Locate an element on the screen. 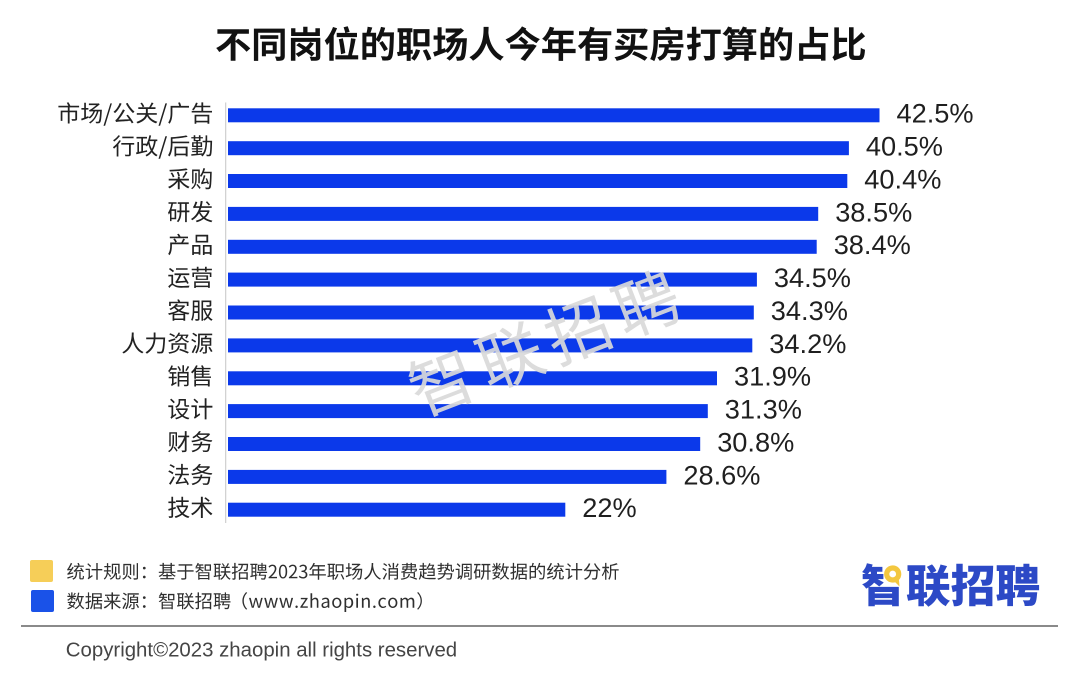 This screenshot has height=676, width=1080. svg-text: 38.4% is located at coordinates (872, 244).